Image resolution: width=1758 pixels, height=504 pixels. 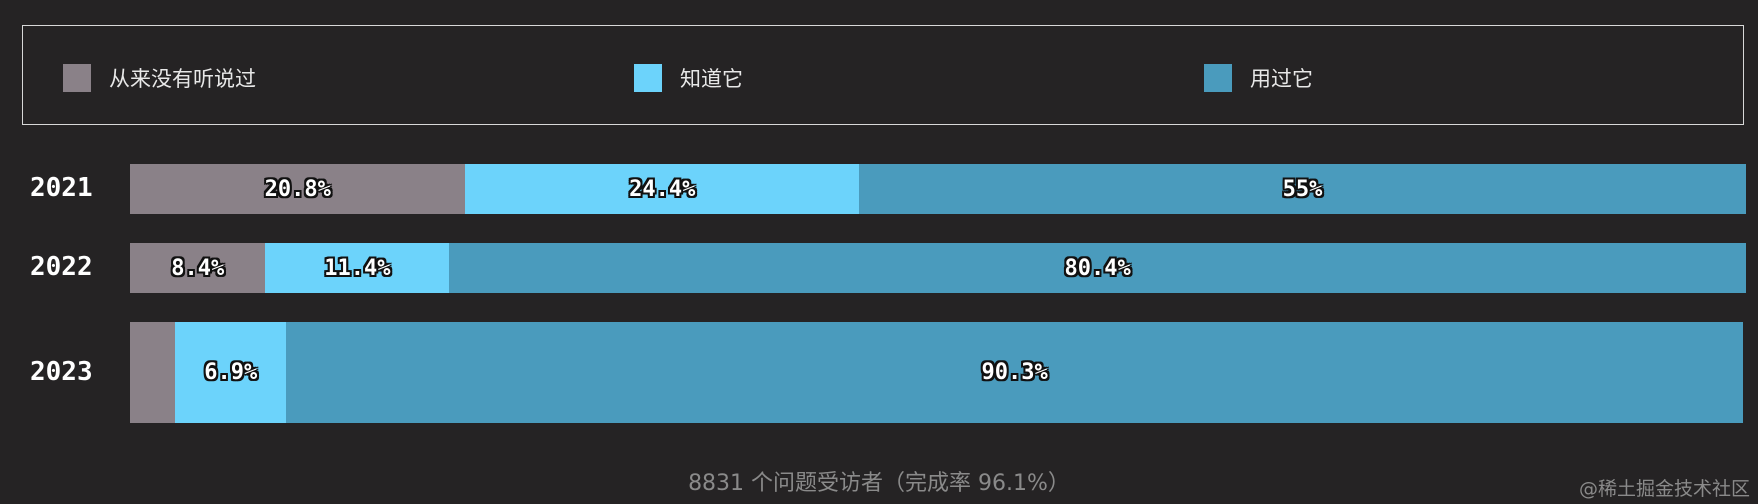 What do you see at coordinates (61, 267) in the screenshot?
I see `year-label: 2022` at bounding box center [61, 267].